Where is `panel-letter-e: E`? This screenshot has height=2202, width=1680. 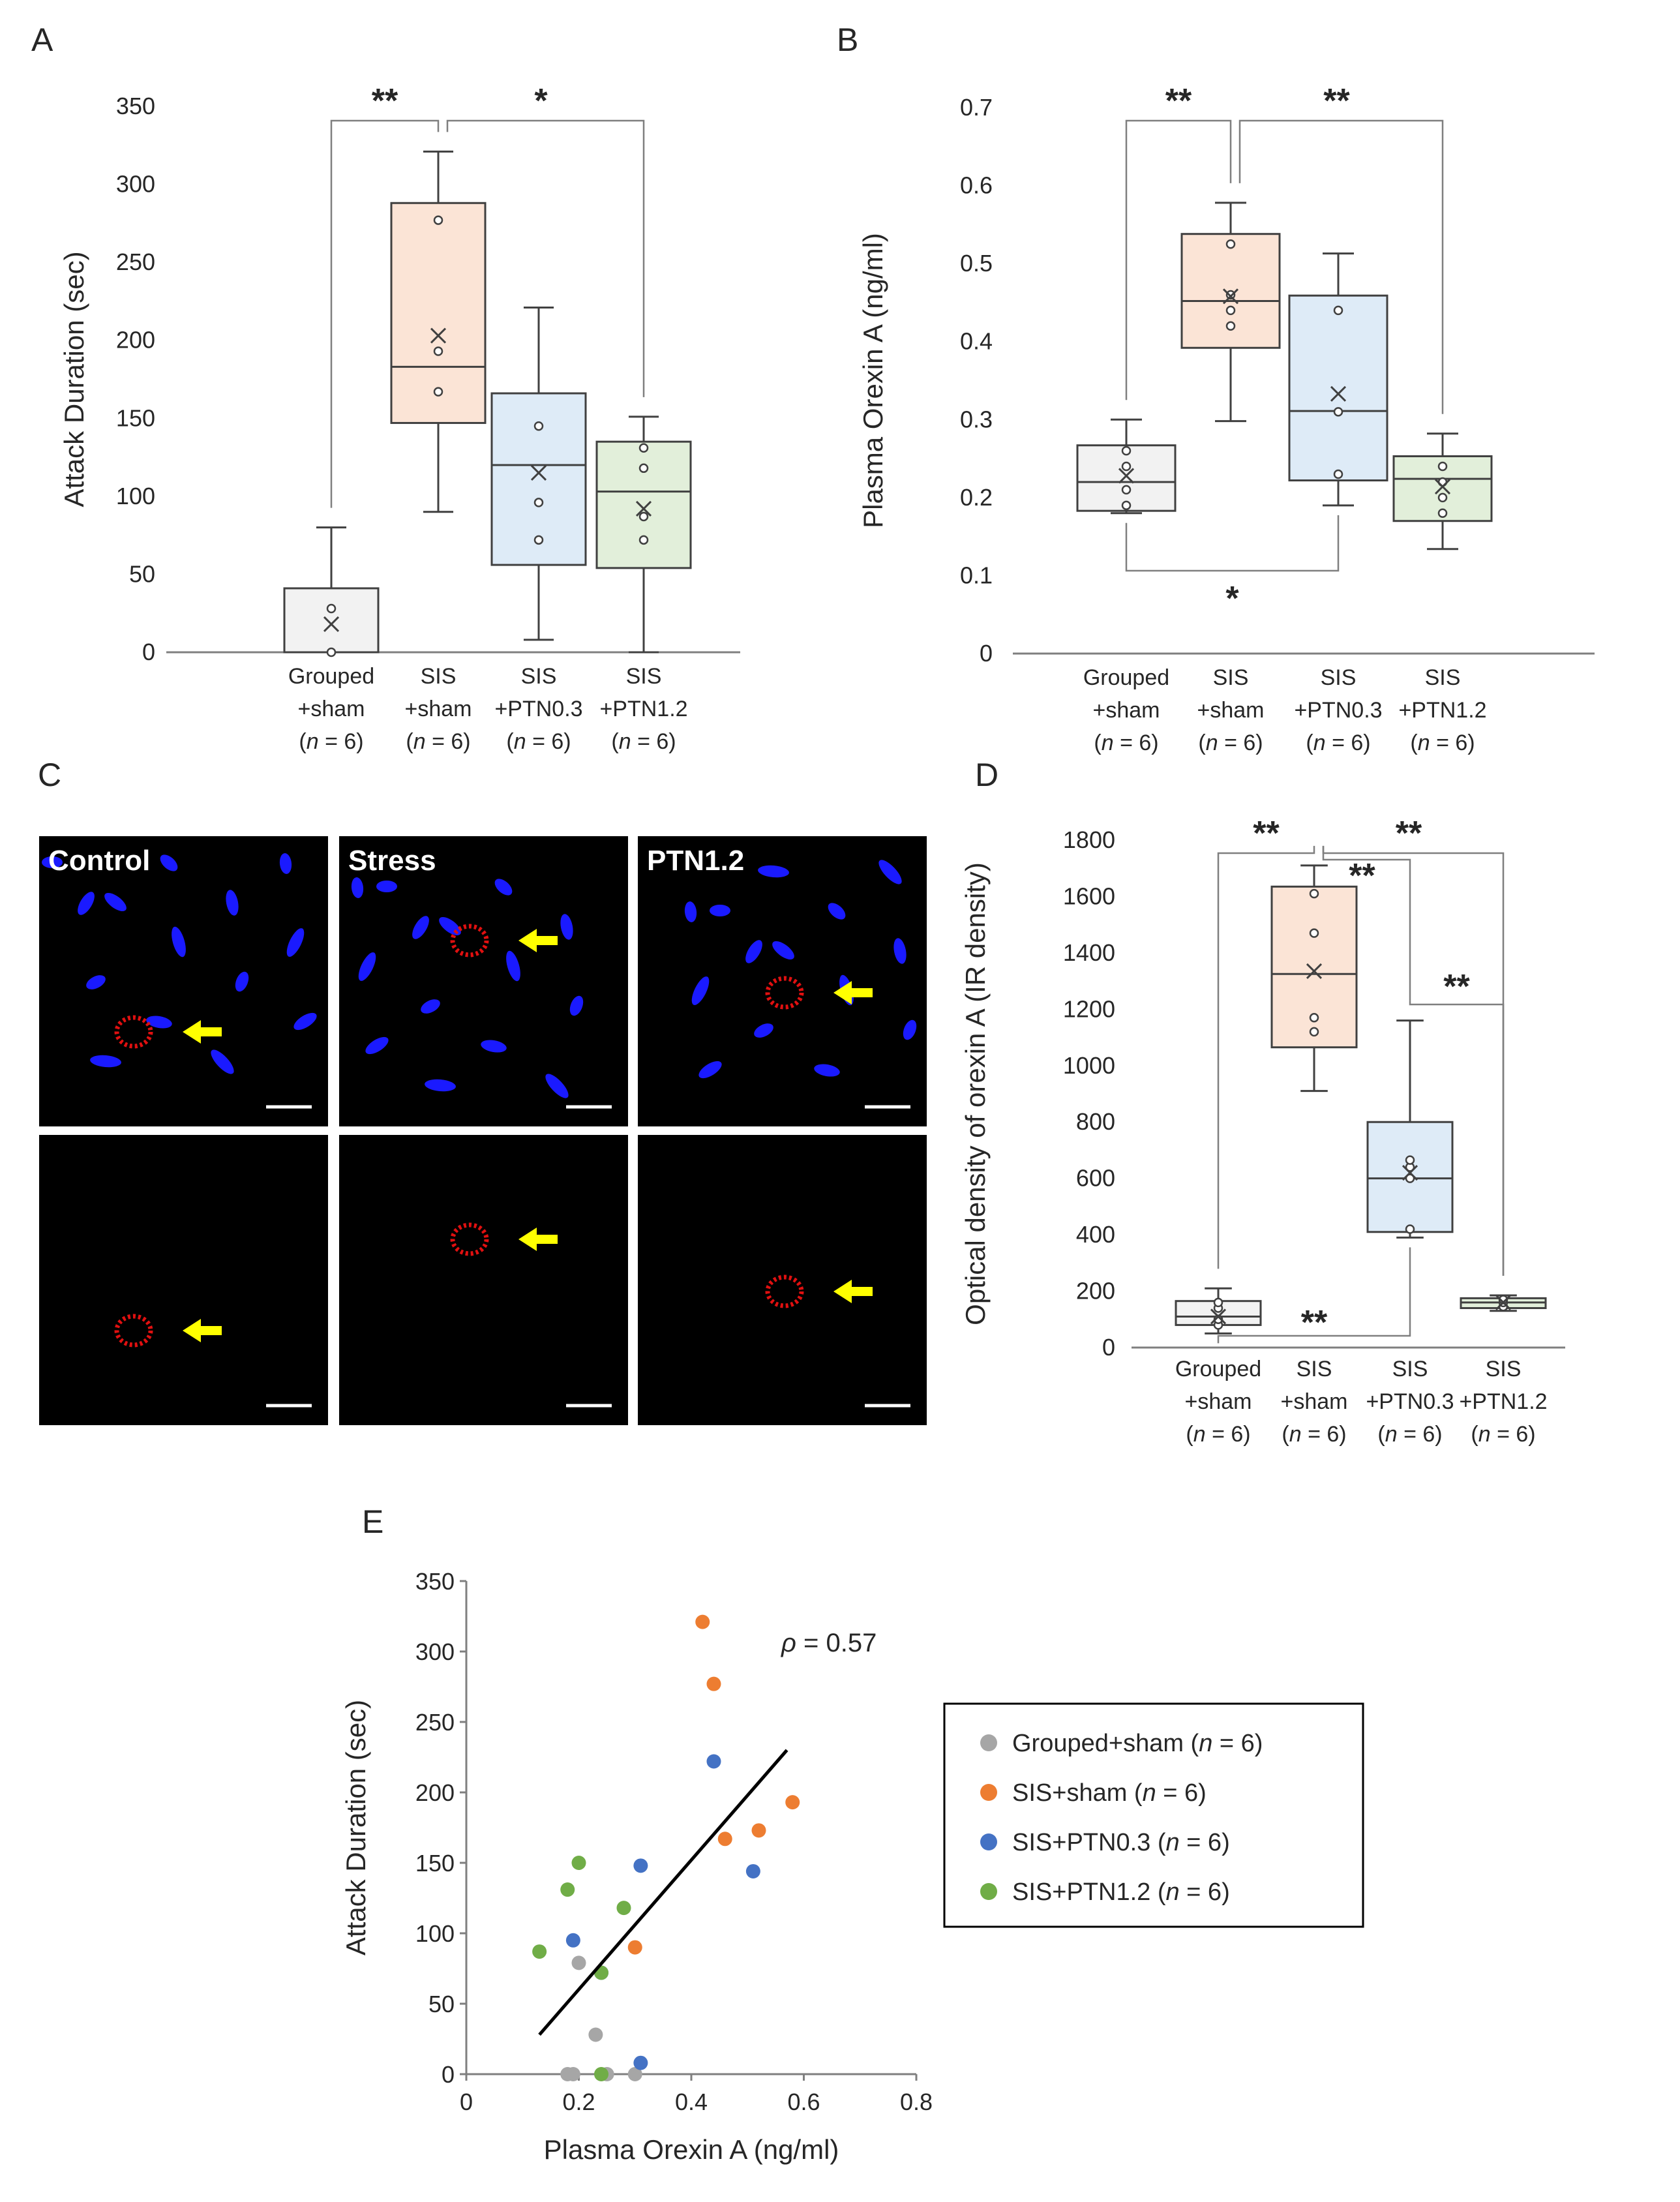
panel-letter-e: E is located at coordinates (373, 1521).